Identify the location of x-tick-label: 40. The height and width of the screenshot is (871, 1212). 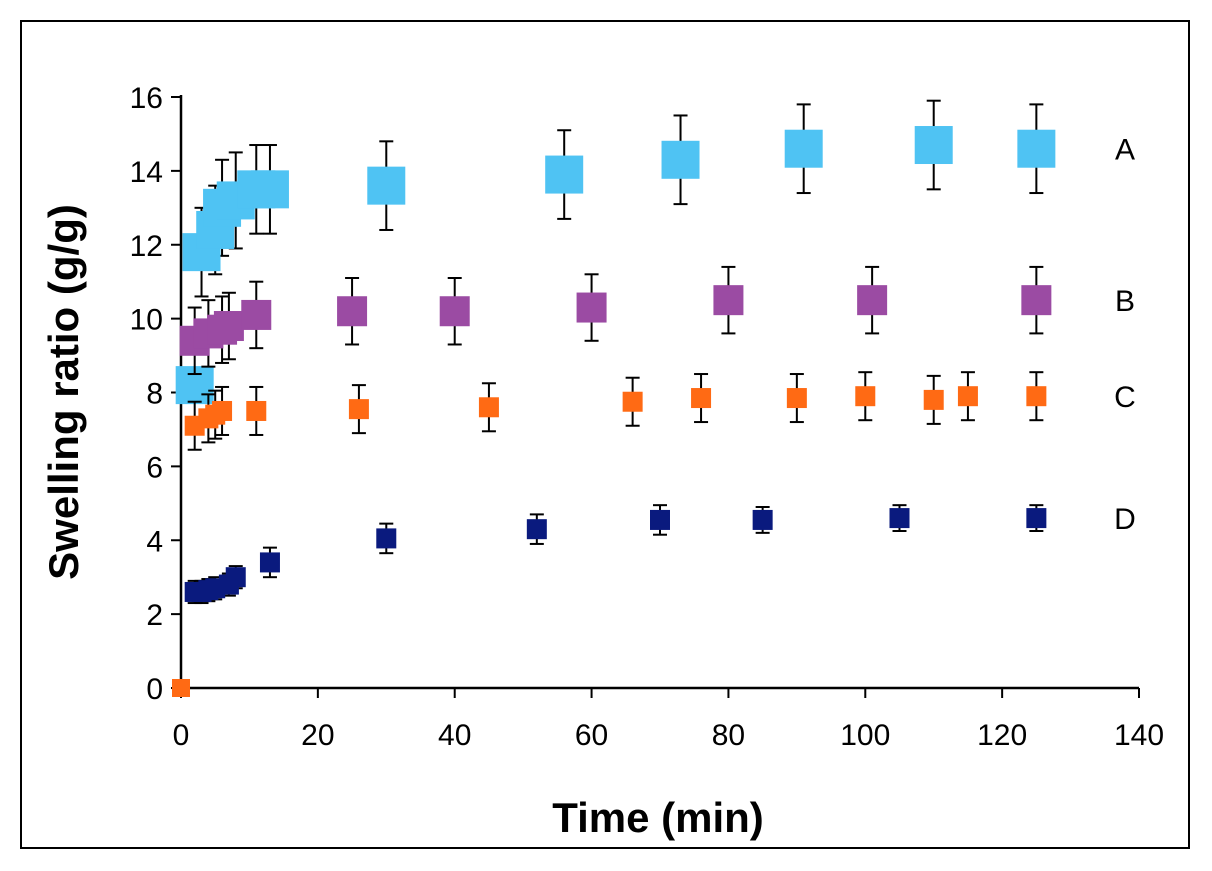
(454, 735).